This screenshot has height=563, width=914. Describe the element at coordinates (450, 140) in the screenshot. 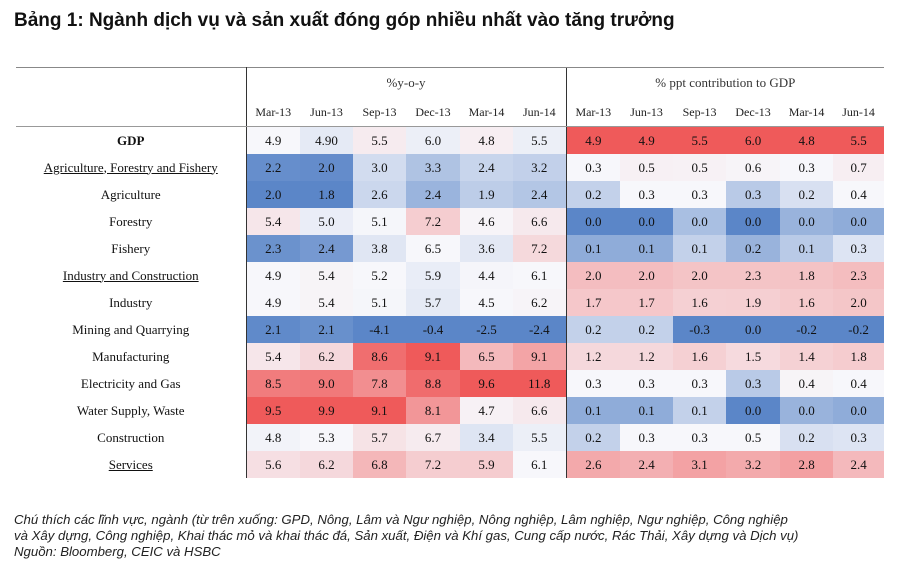

I see `table-row: GDP 4.9 4.90 5.5 6.0 4.8 5.5 4.9 4.9 5.5 6.0 4.8 5.5` at that location.